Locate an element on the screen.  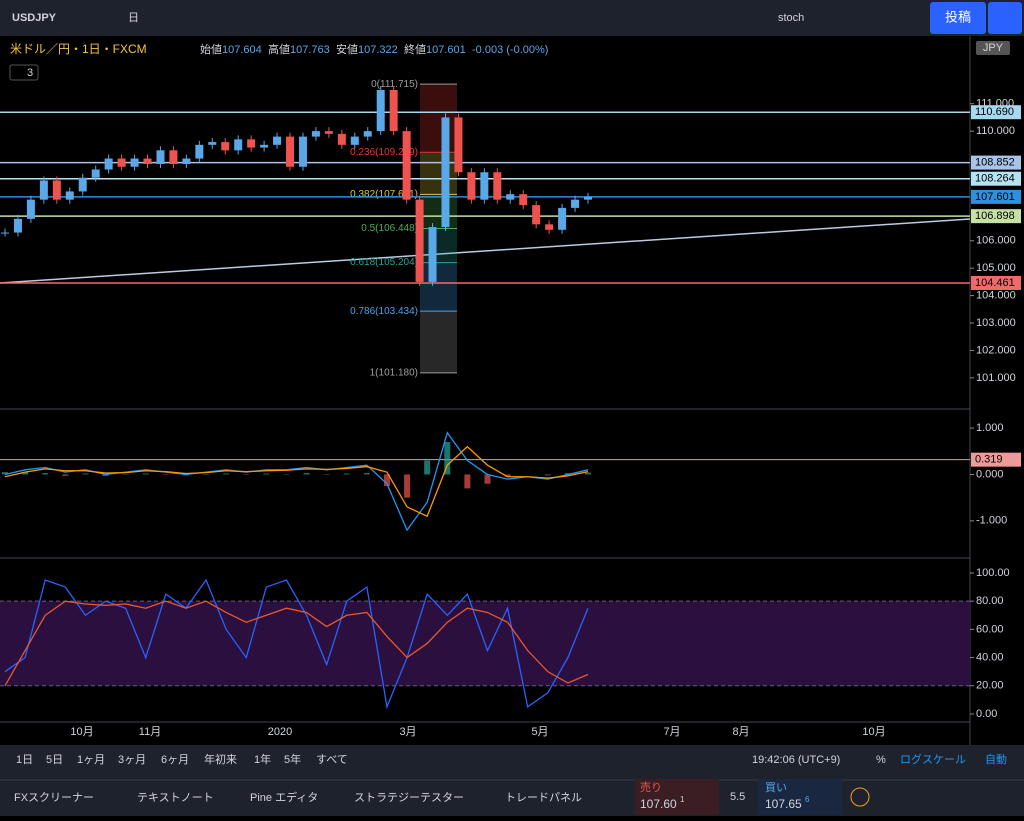
auto: 自動 is located at coordinates (996, 759).